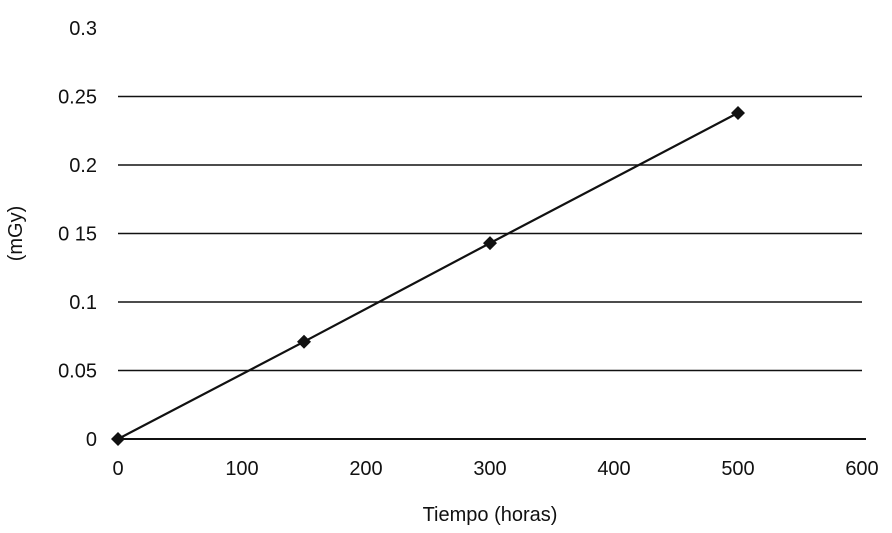 This screenshot has width=892, height=533. Describe the element at coordinates (77, 98) in the screenshot. I see `y-tick-label-5: 0.25` at that location.